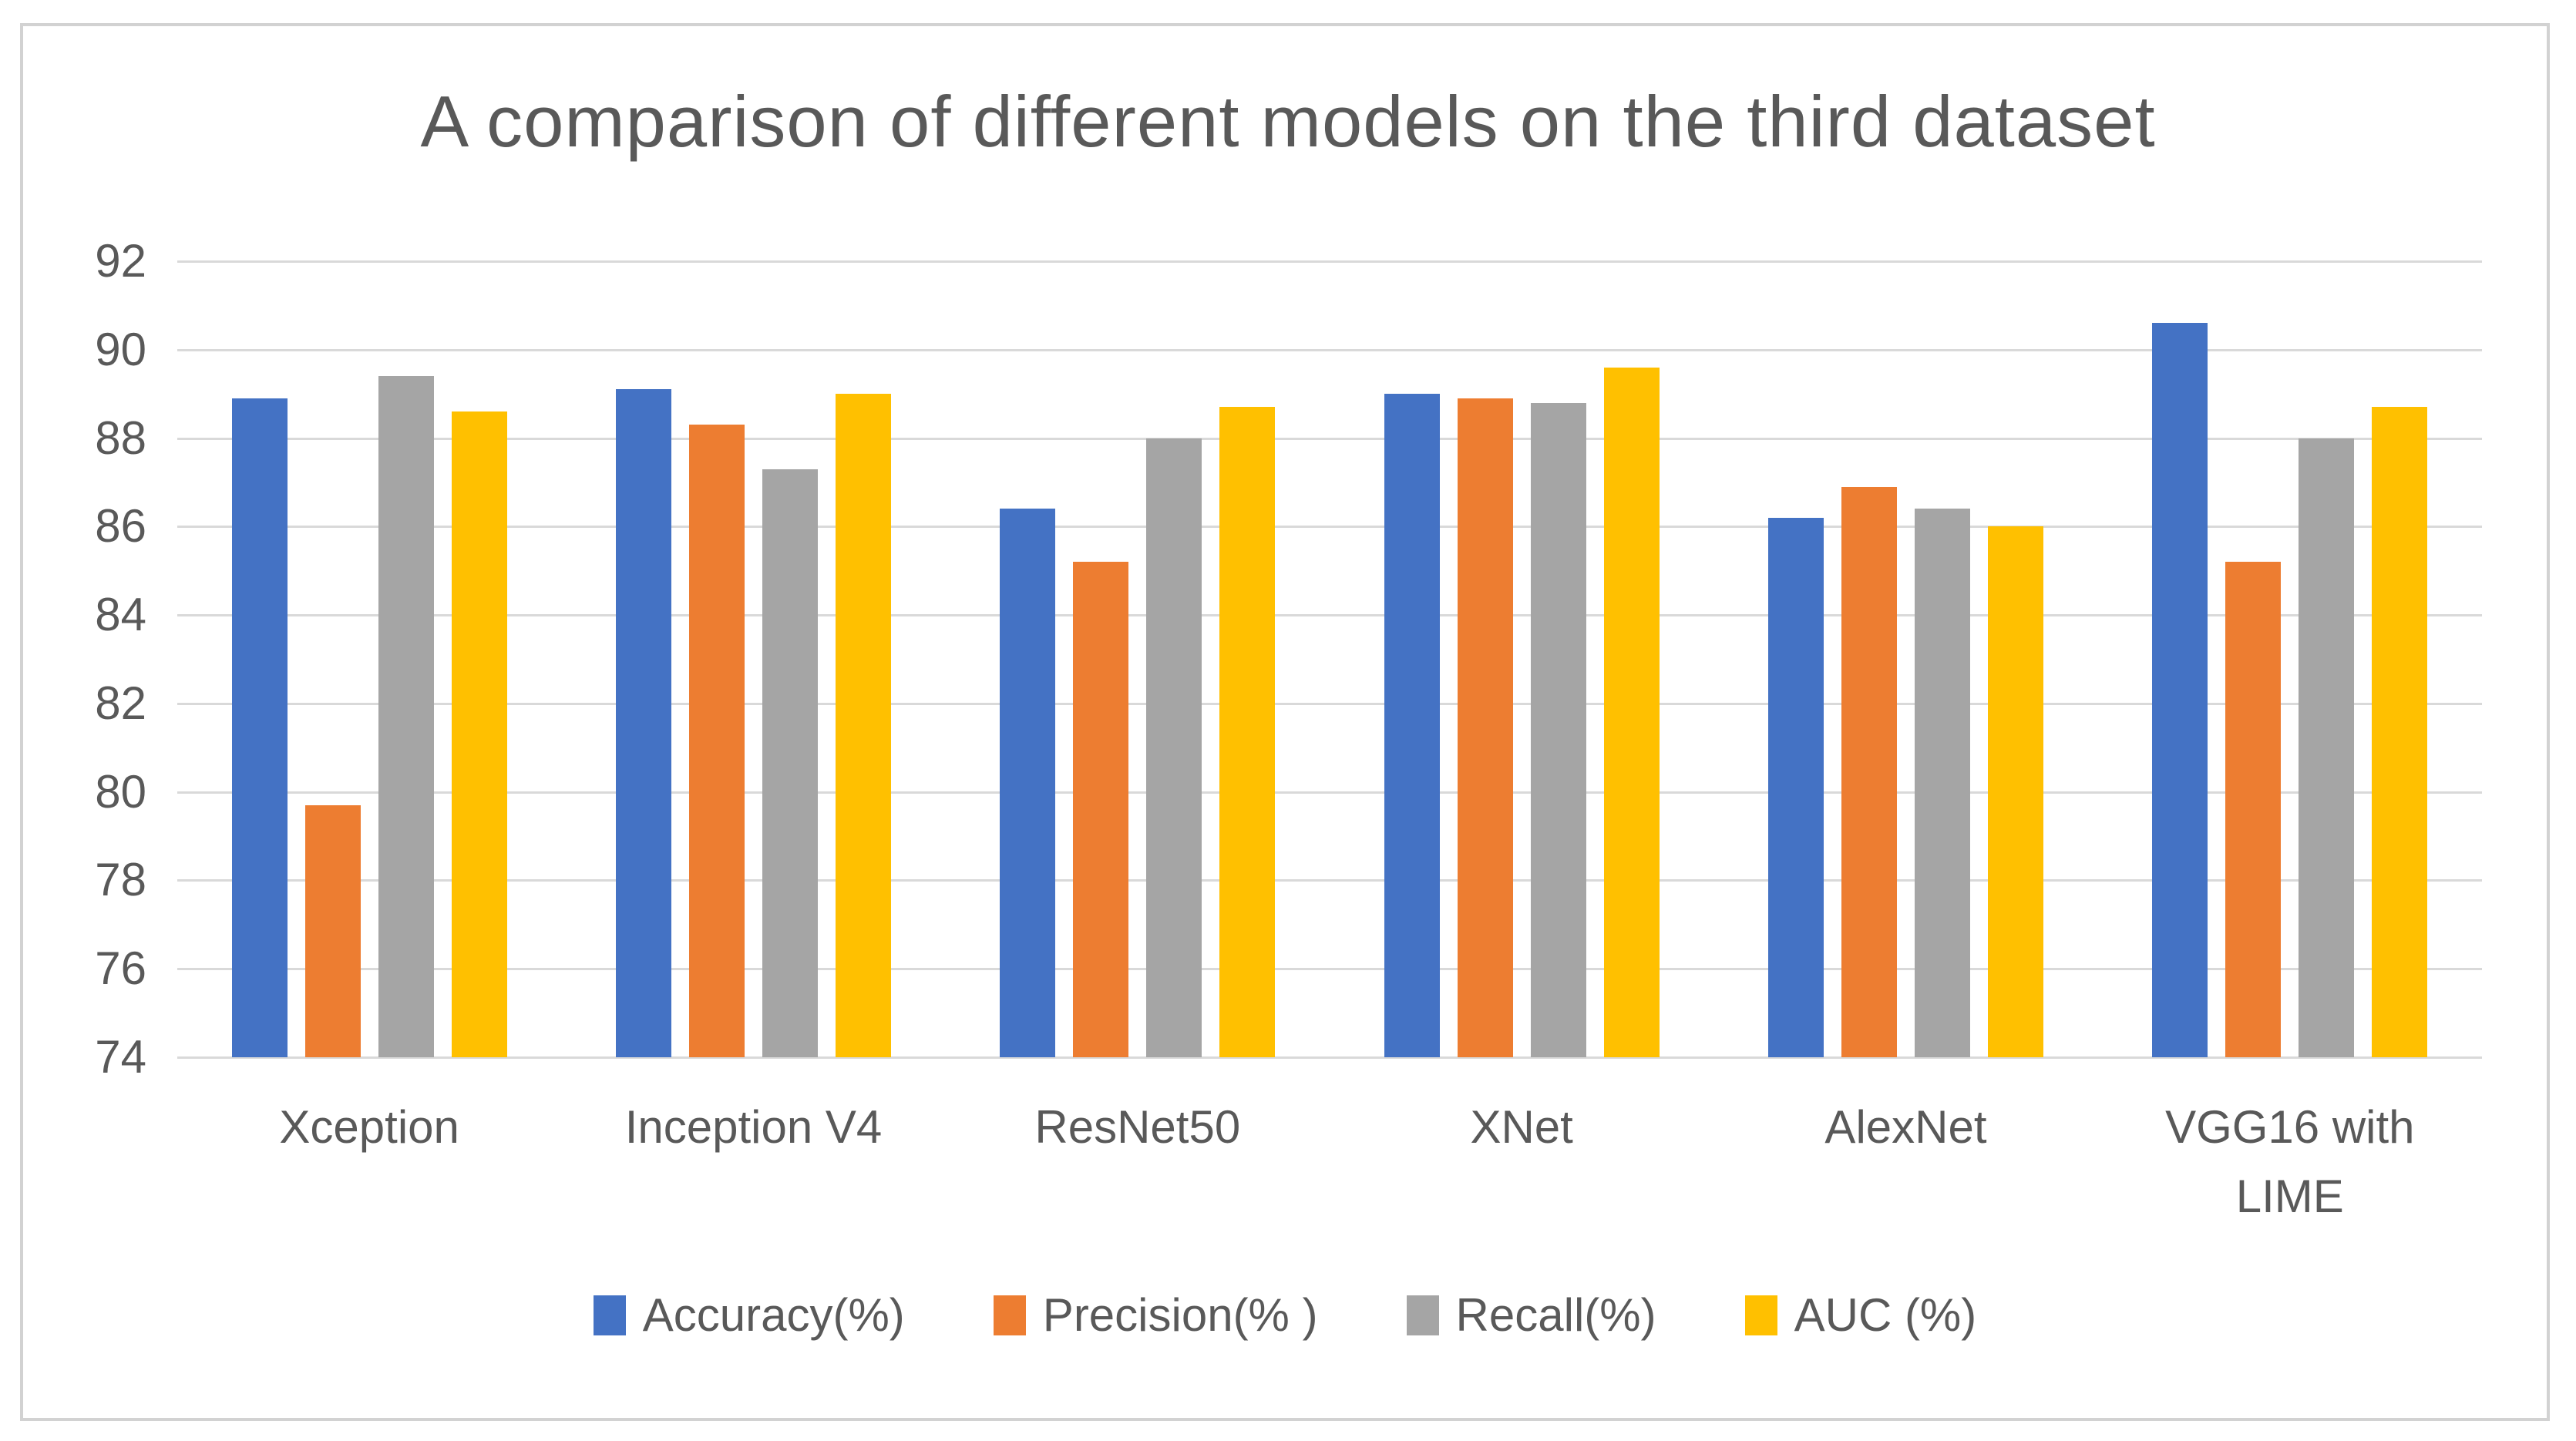 Image resolution: width=2576 pixels, height=1441 pixels. Describe the element at coordinates (716, 741) in the screenshot. I see `bar-precision-inception-v4` at that location.